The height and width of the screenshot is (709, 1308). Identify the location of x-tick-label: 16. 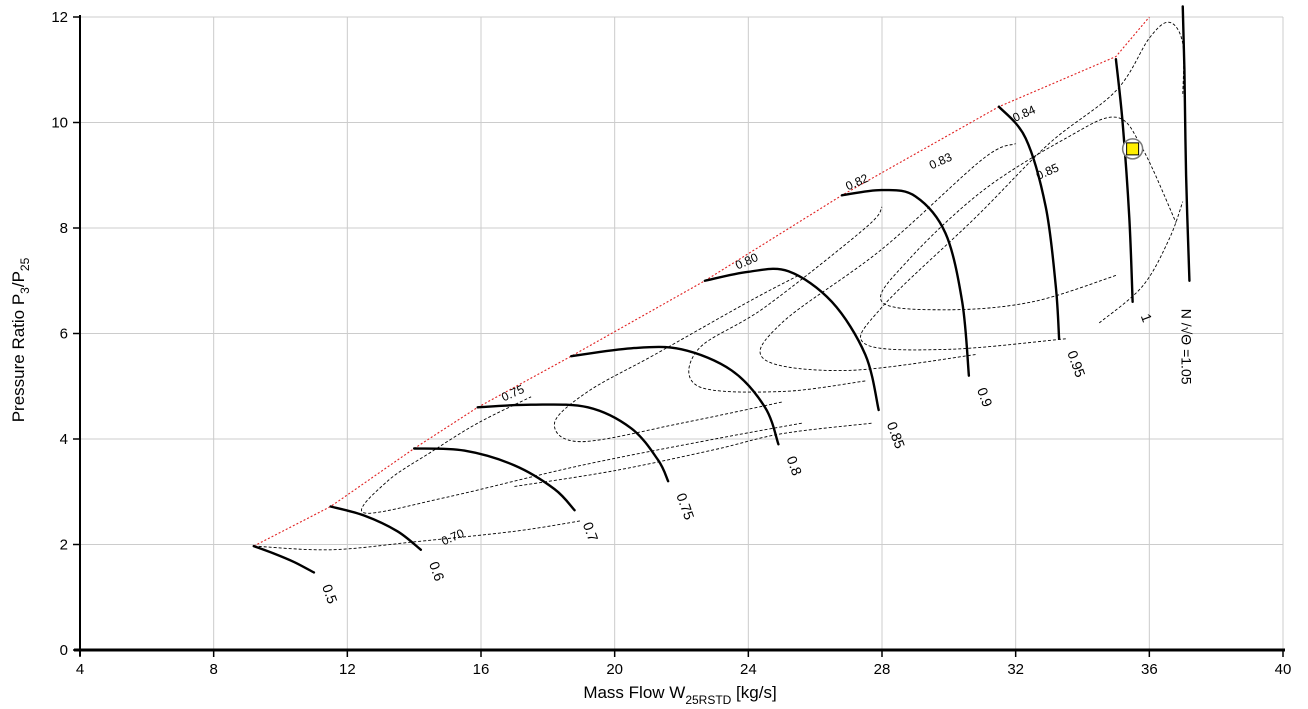
(481, 669).